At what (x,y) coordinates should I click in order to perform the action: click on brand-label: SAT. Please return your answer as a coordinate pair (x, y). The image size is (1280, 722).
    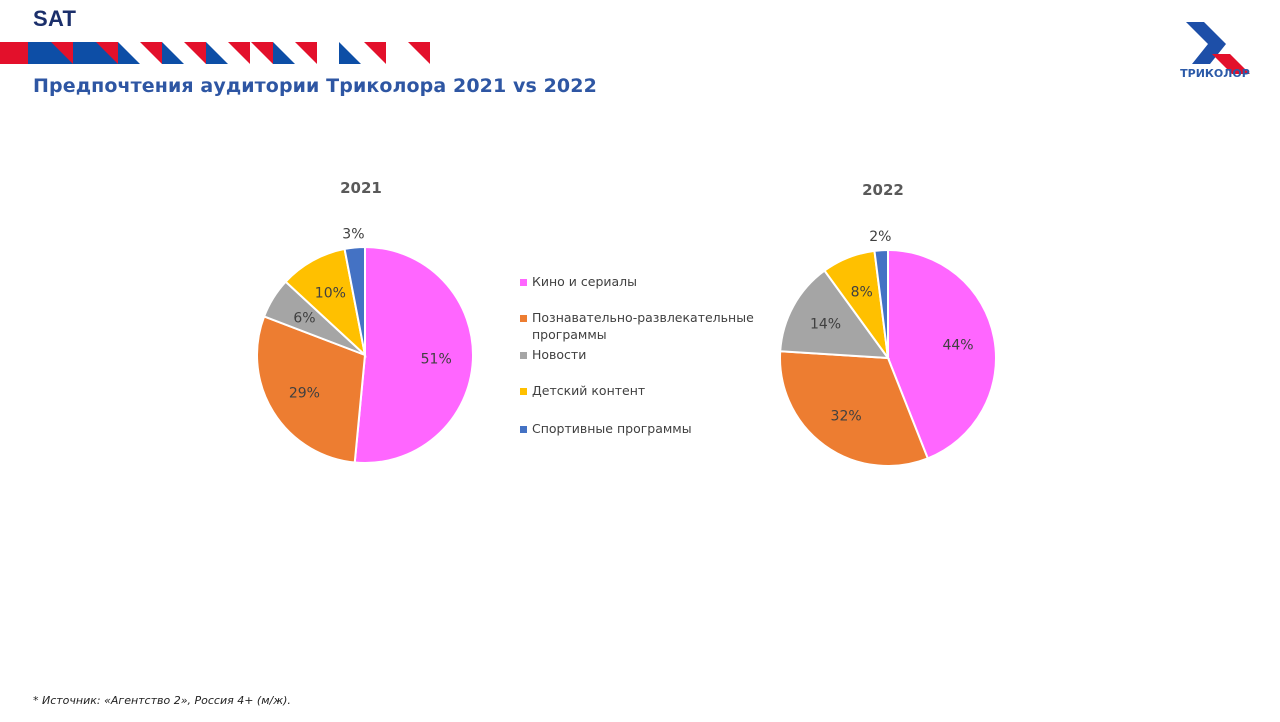
    Looking at the image, I should click on (55, 18).